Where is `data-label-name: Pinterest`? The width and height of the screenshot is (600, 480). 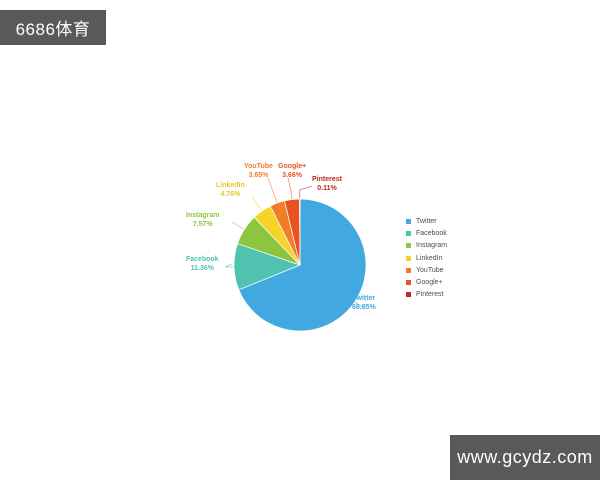
data-label-name: Pinterest is located at coordinates (327, 179).